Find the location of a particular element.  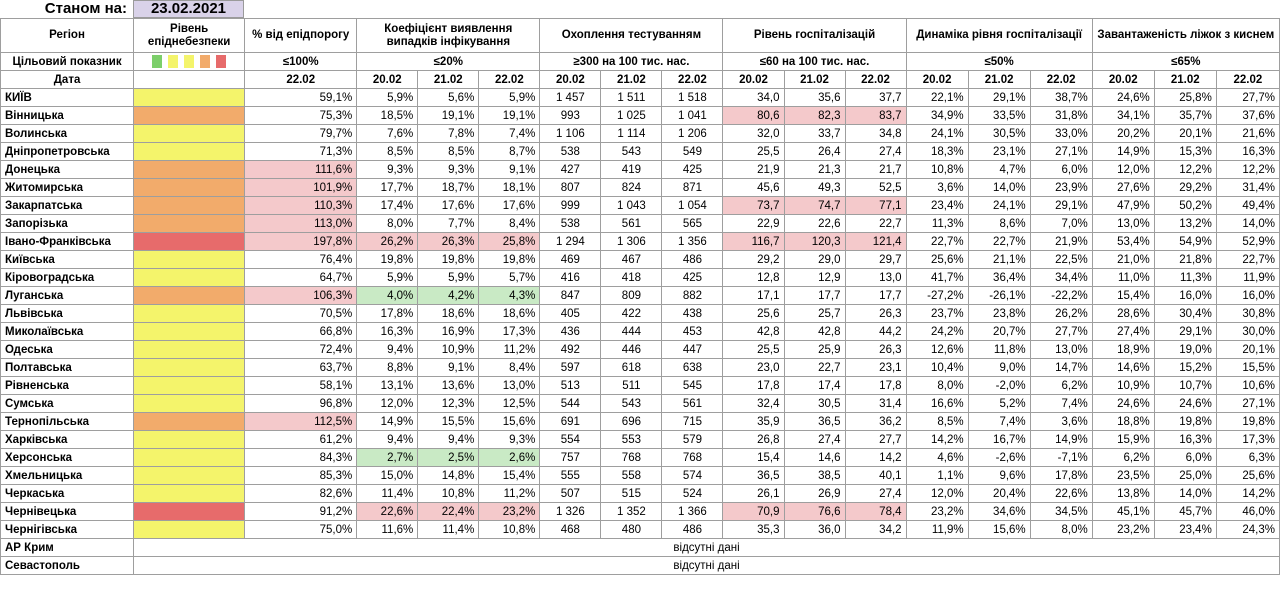

hosp-dynamics-cell: 8,0% is located at coordinates (937, 385).